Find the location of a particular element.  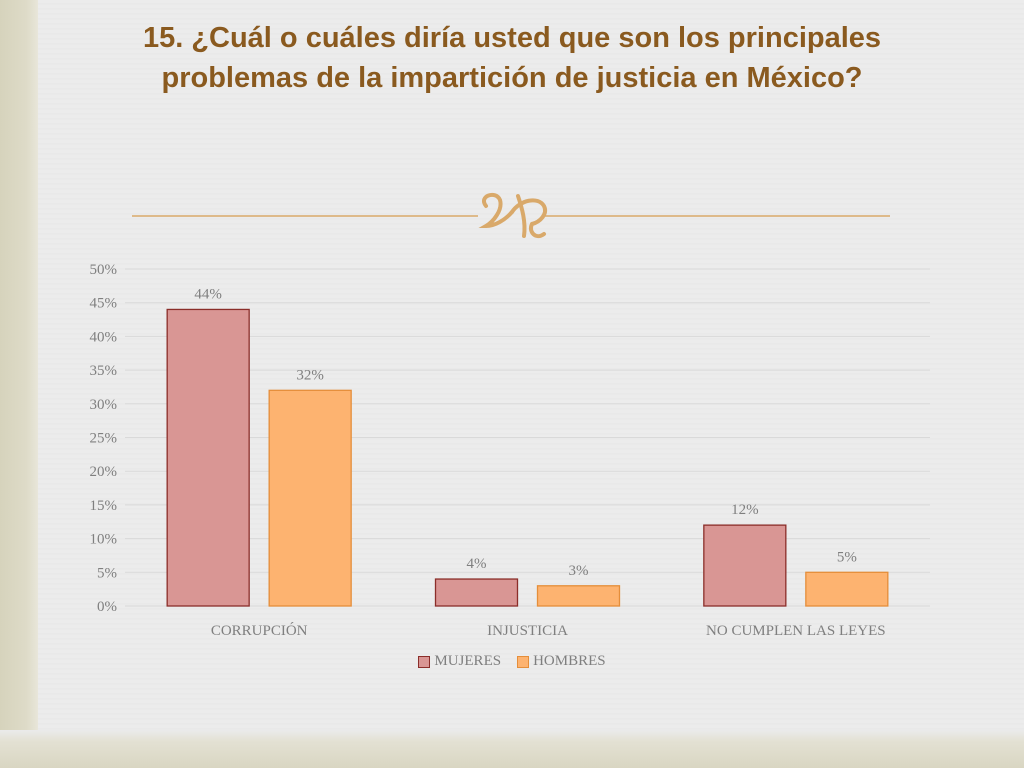

legend-label-mujeres: MUJERES is located at coordinates (468, 661).